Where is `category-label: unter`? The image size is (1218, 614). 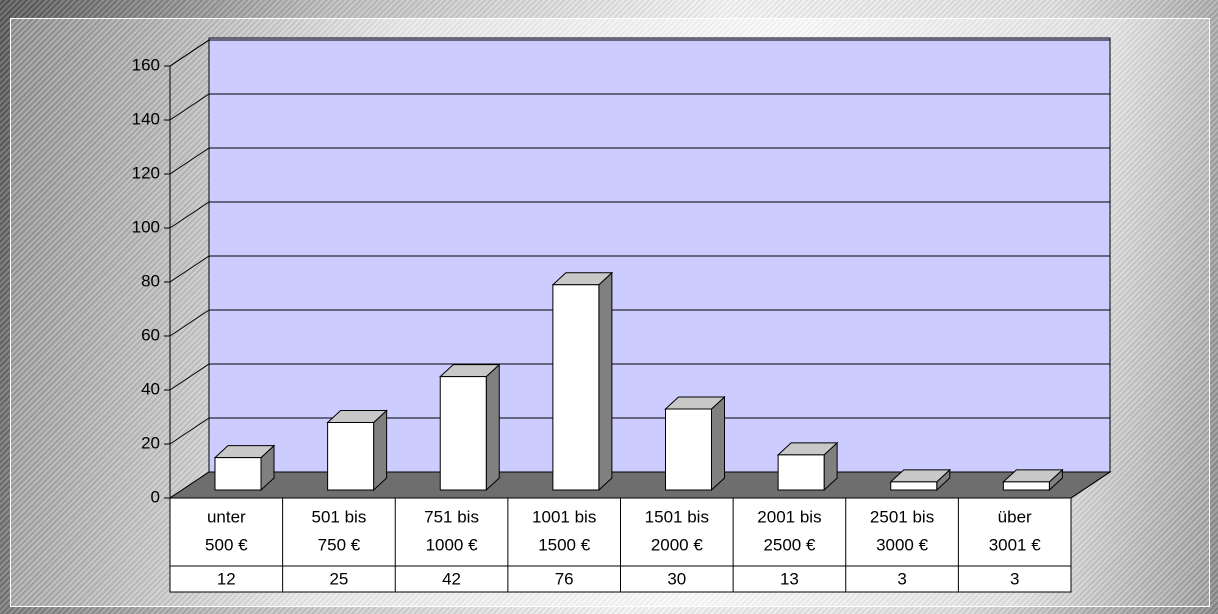 category-label: unter is located at coordinates (226, 516).